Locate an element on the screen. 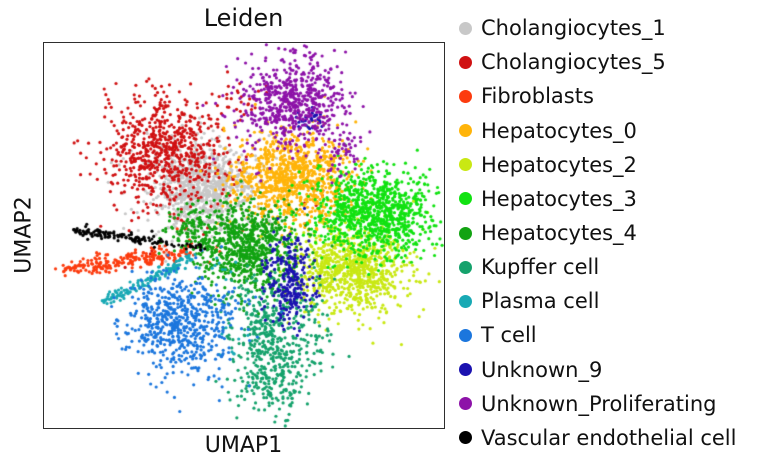  legend-item-label: T cell is located at coordinates (509, 335).